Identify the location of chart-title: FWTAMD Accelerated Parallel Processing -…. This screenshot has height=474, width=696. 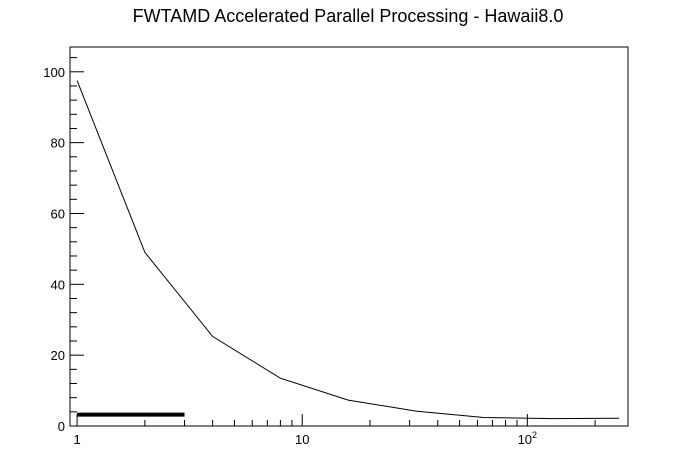
(348, 16).